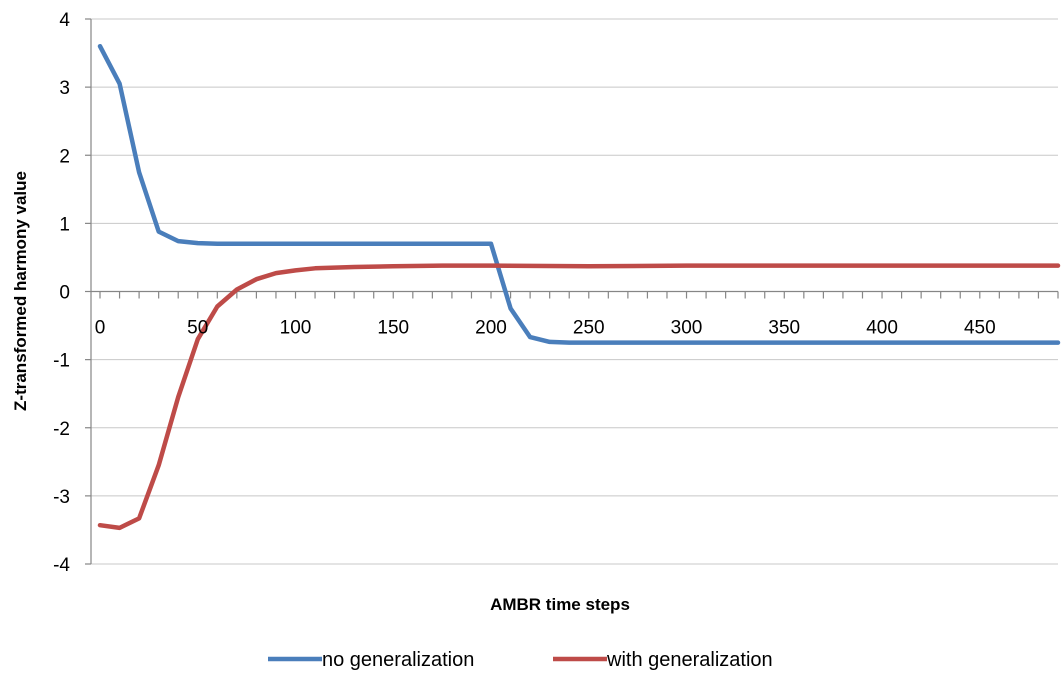 The width and height of the screenshot is (1061, 675). I want to click on y-tick-label: 1, so click(64, 224).